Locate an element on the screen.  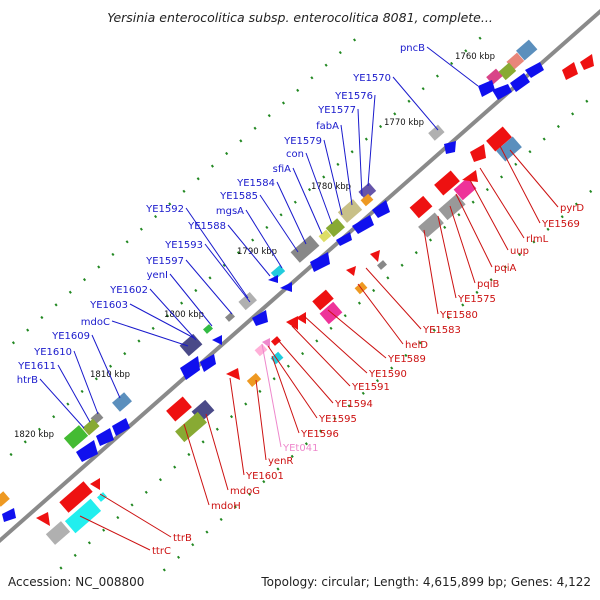
reverse-gene-label: YE1575 is located at coordinates (476, 299).